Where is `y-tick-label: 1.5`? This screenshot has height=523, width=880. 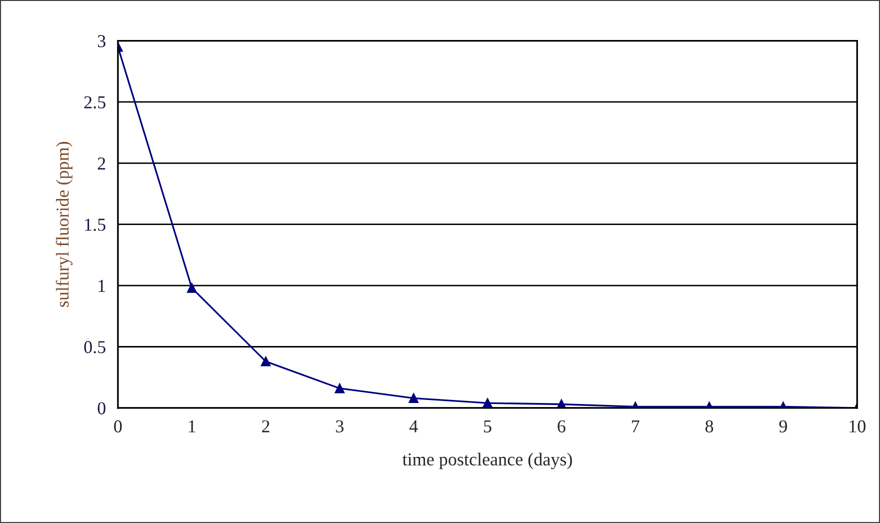
y-tick-label: 1.5 is located at coordinates (95, 224).